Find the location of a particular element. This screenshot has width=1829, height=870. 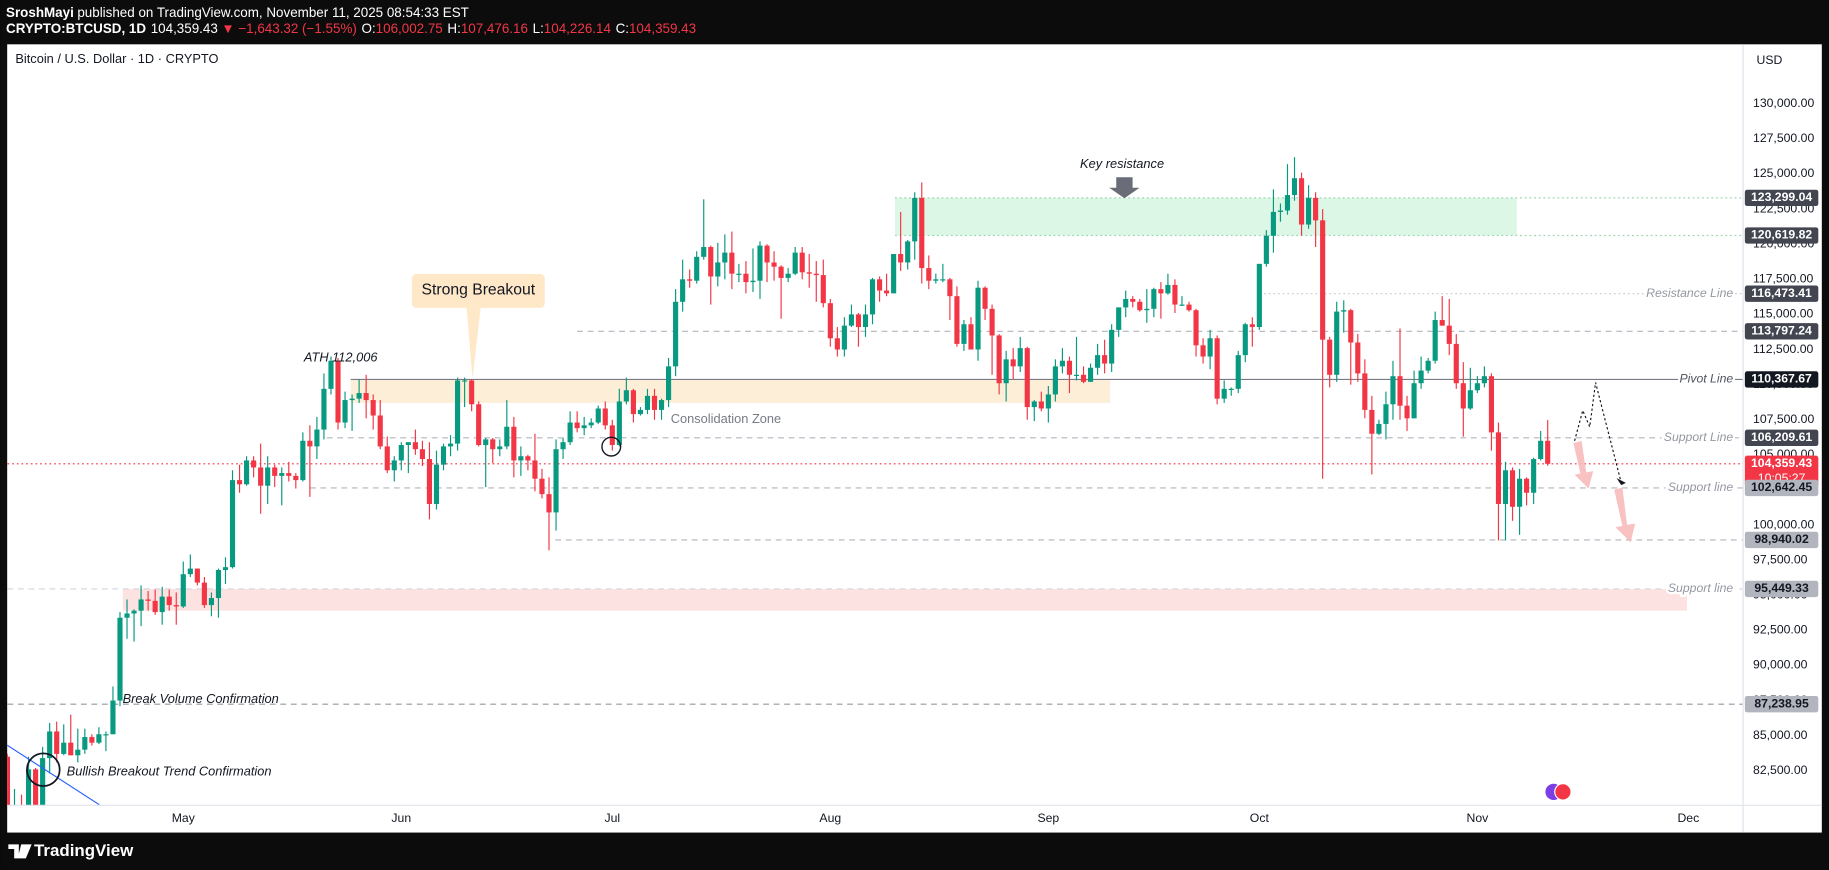

y-tick-label: 100,000.00 is located at coordinates (1783, 524).